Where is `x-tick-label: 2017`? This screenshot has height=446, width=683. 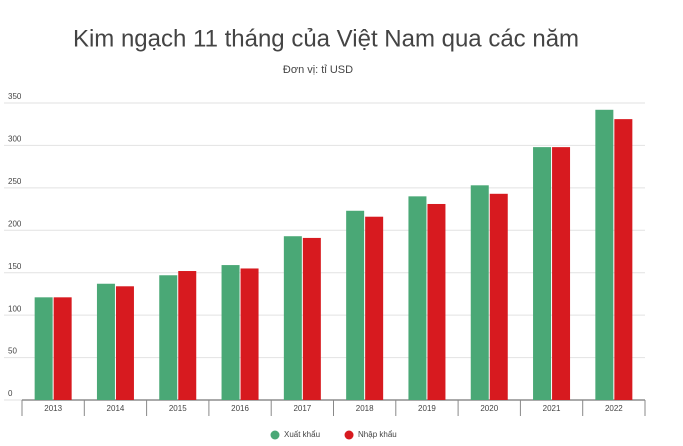 x-tick-label: 2017 is located at coordinates (302, 408).